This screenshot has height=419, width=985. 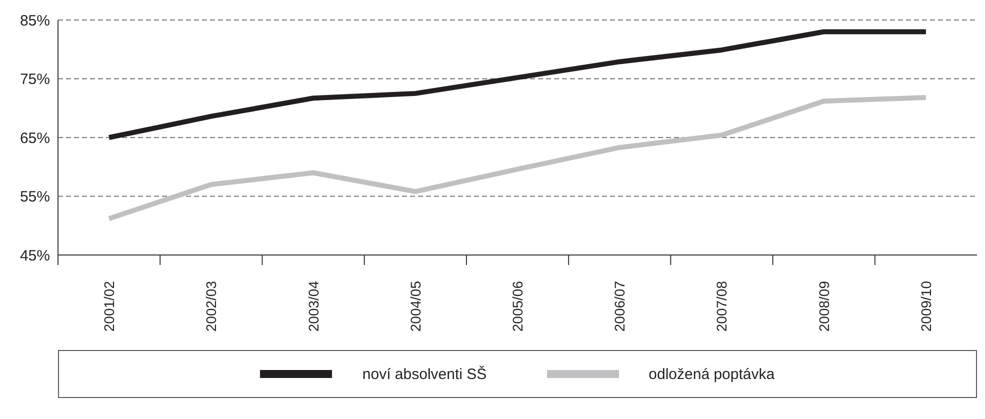 What do you see at coordinates (109, 306) in the screenshot?
I see `x-tick-label: 2001/02` at bounding box center [109, 306].